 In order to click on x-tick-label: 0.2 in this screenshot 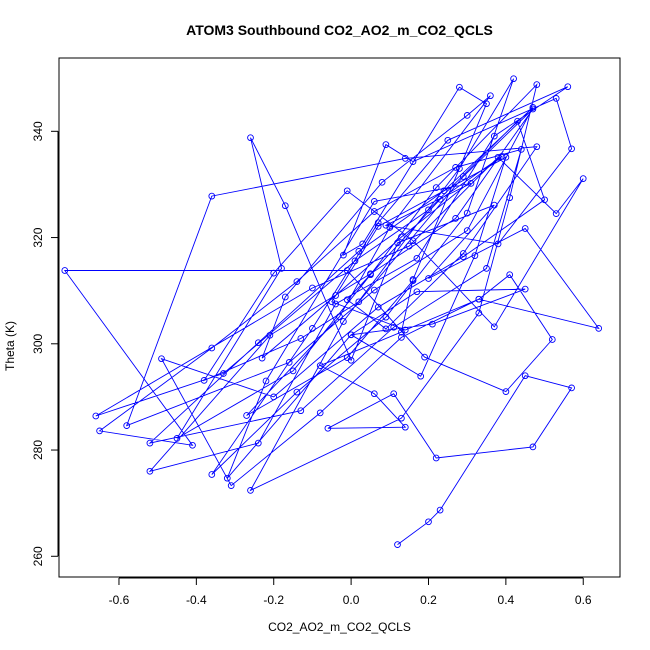, I will do `click(428, 600)`.